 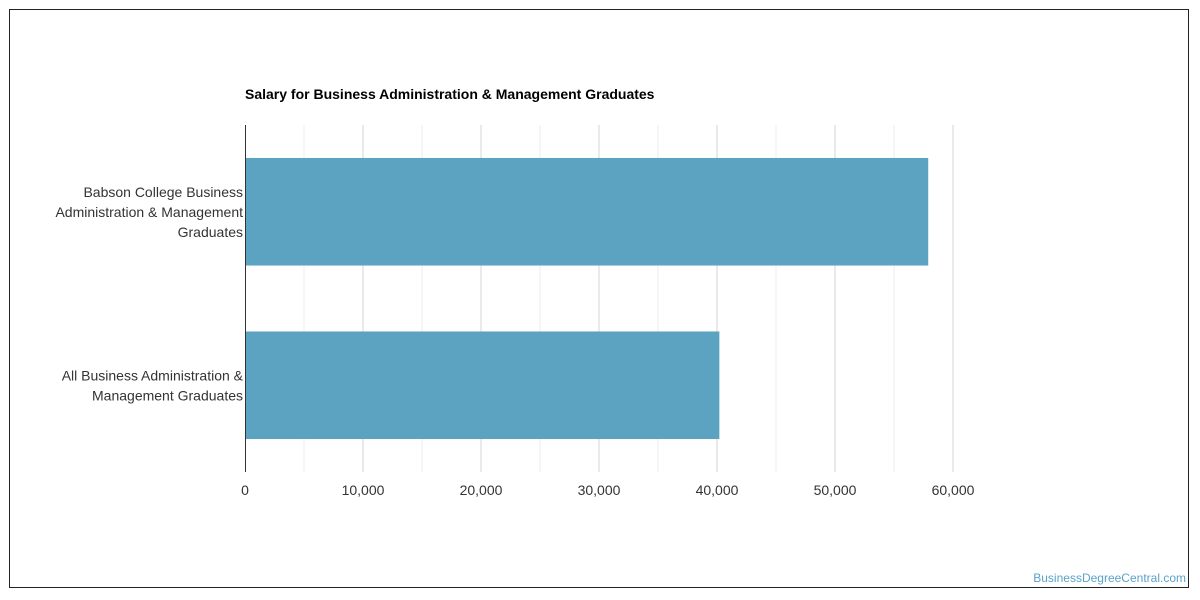 I want to click on x-tick-label: 40,000, so click(x=717, y=490).